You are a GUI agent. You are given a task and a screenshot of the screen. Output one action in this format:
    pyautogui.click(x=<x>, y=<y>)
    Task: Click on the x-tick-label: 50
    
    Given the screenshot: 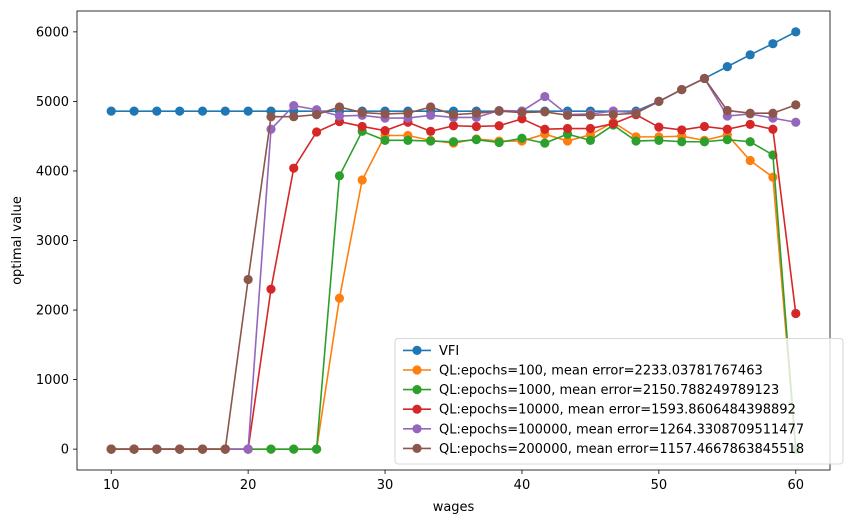 What is the action you would take?
    pyautogui.click(x=659, y=485)
    